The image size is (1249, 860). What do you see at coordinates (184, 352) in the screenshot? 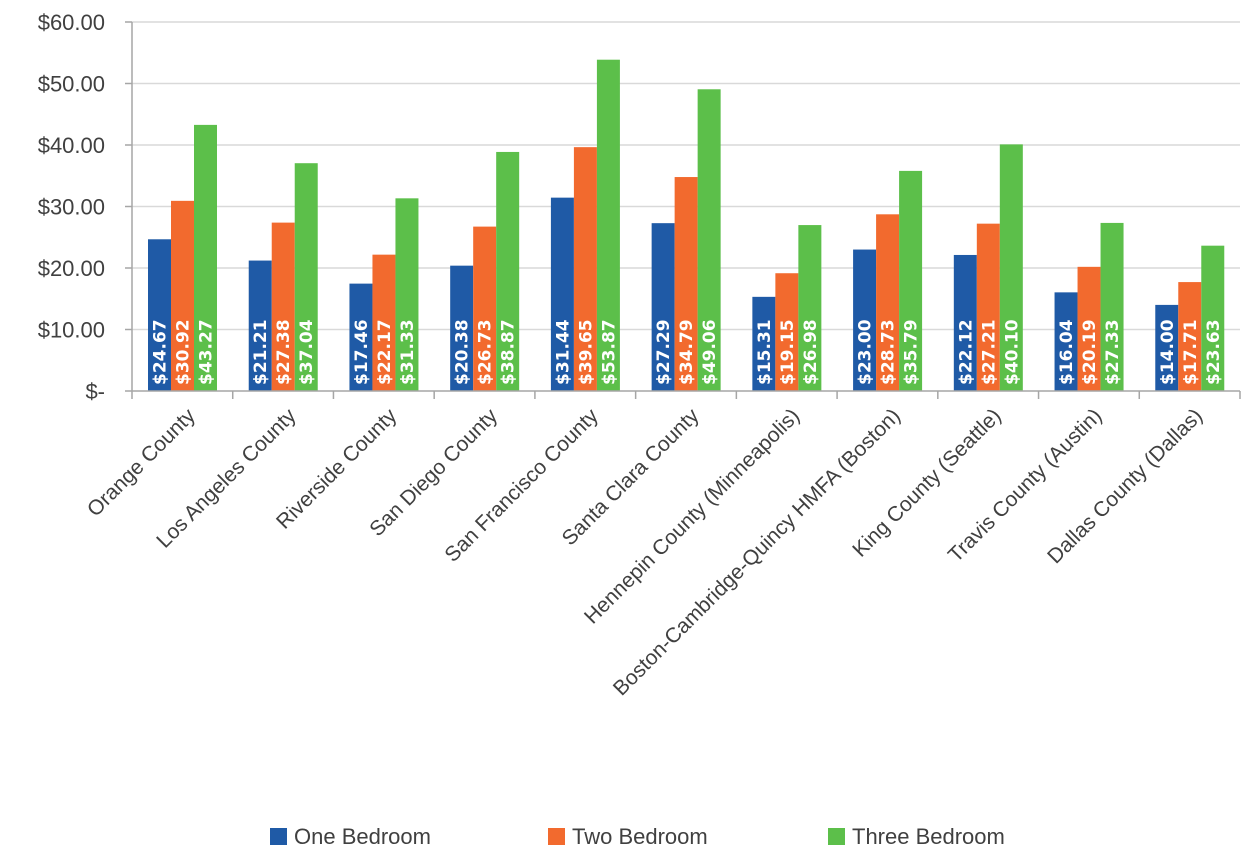
I see `bar-data-label: $30.92` at bounding box center [184, 352].